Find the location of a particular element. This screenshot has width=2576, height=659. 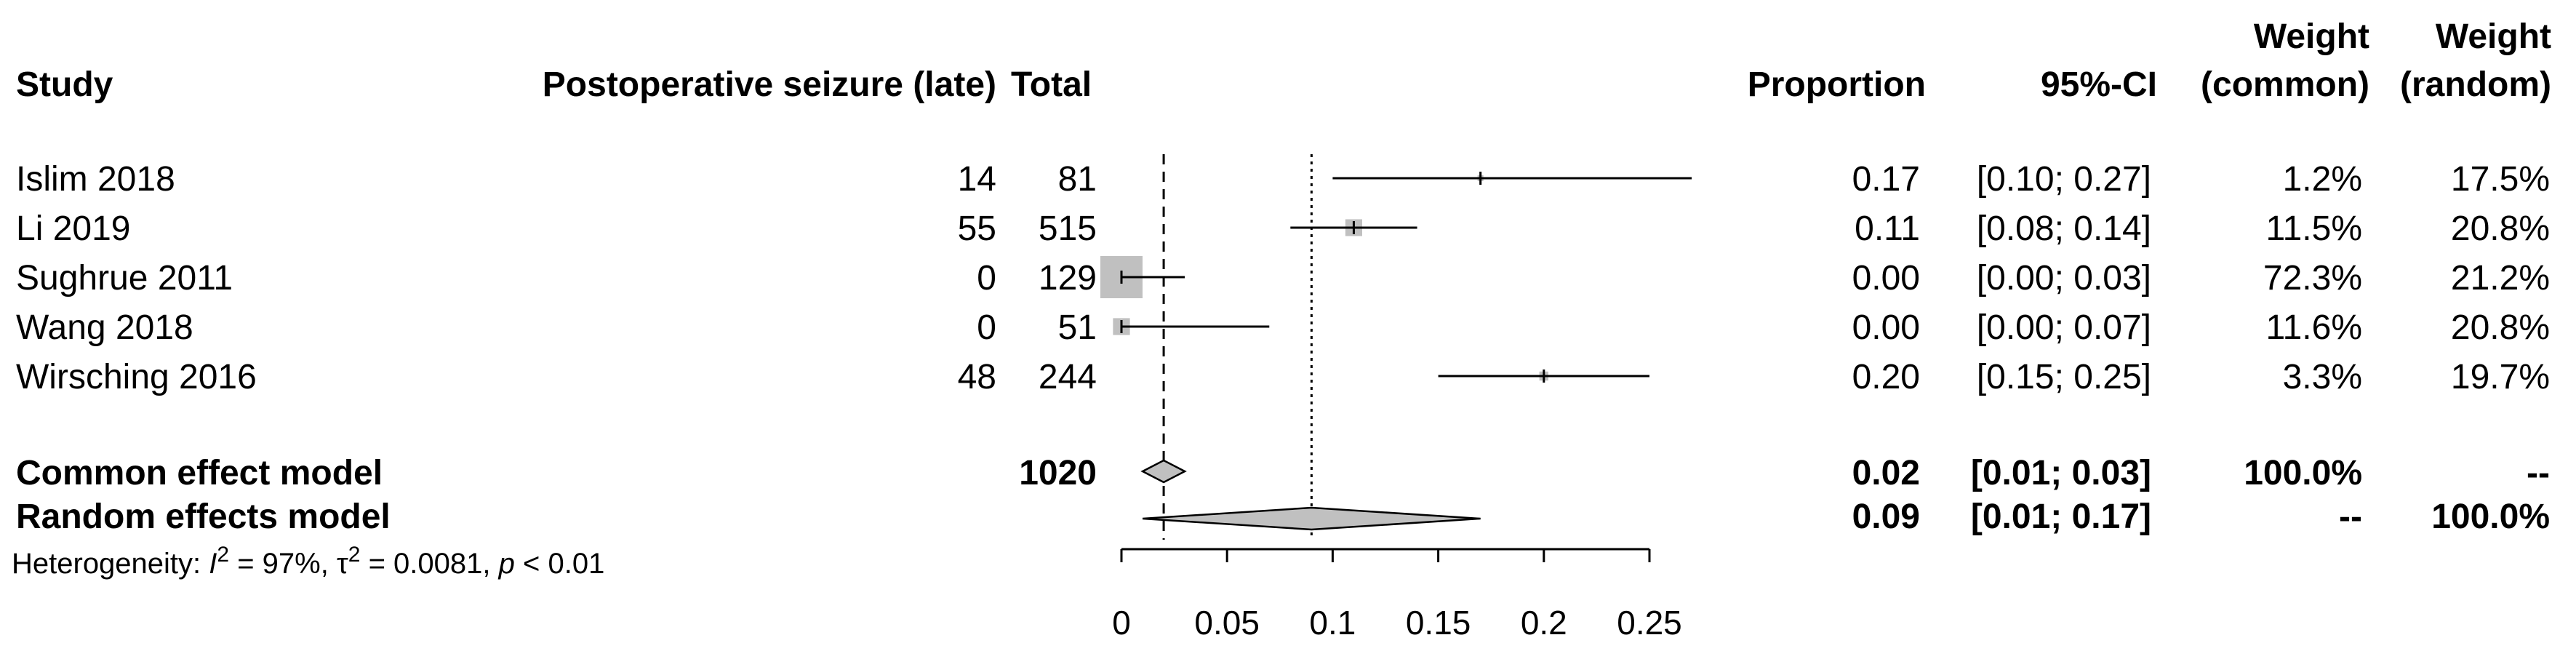

summary-total: 1020 is located at coordinates (1058, 473).